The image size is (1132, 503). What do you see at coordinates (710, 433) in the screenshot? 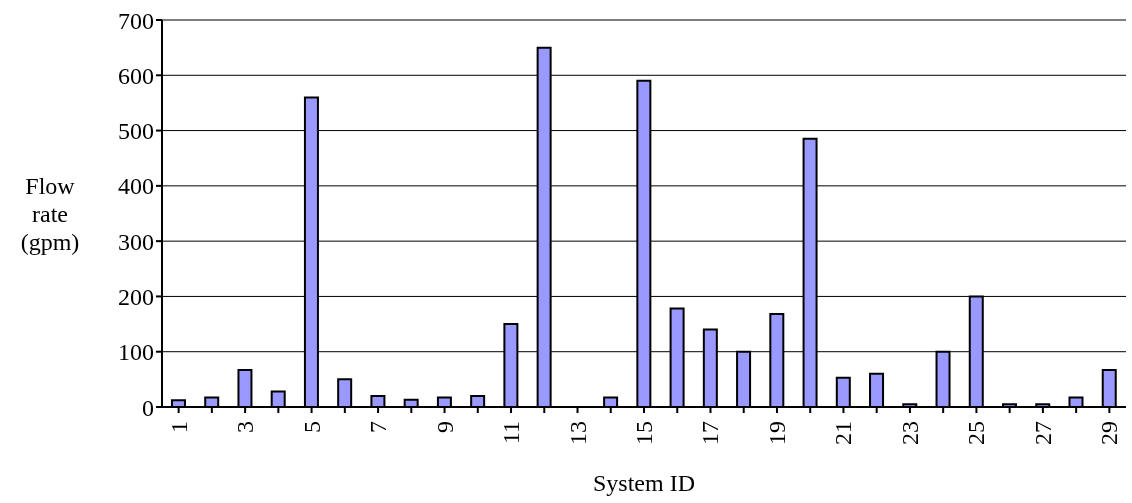
I see `x-tick-label: 17` at bounding box center [710, 433].